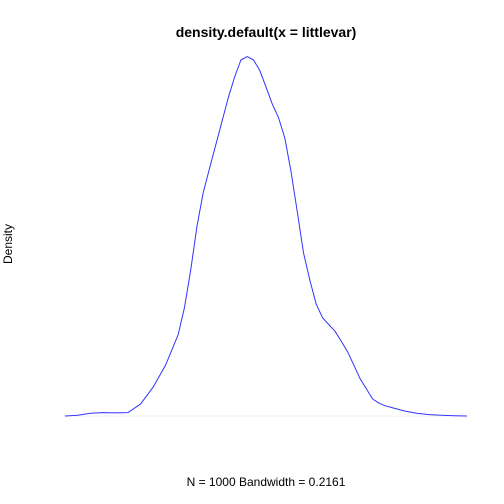 This screenshot has width=504, height=504. What do you see at coordinates (266, 482) in the screenshot?
I see `x-axis-label: N = 1000 Bandwidth = 0.2161` at bounding box center [266, 482].